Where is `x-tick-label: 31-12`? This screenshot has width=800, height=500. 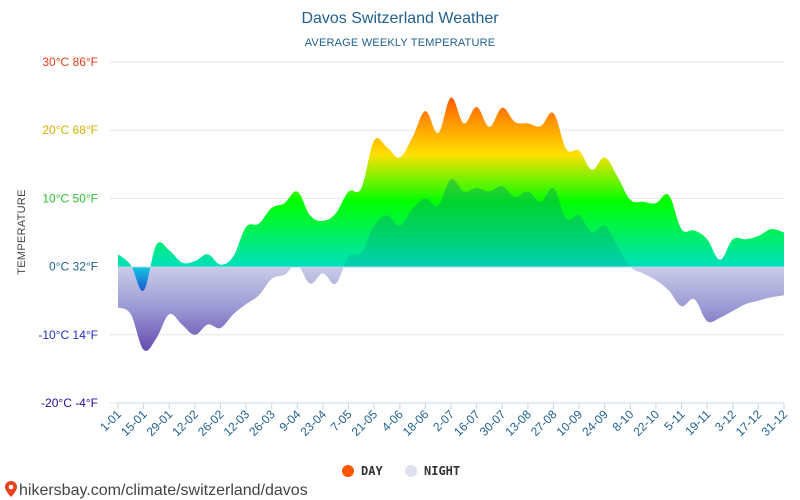 x-tick-label: 31-12 is located at coordinates (775, 423).